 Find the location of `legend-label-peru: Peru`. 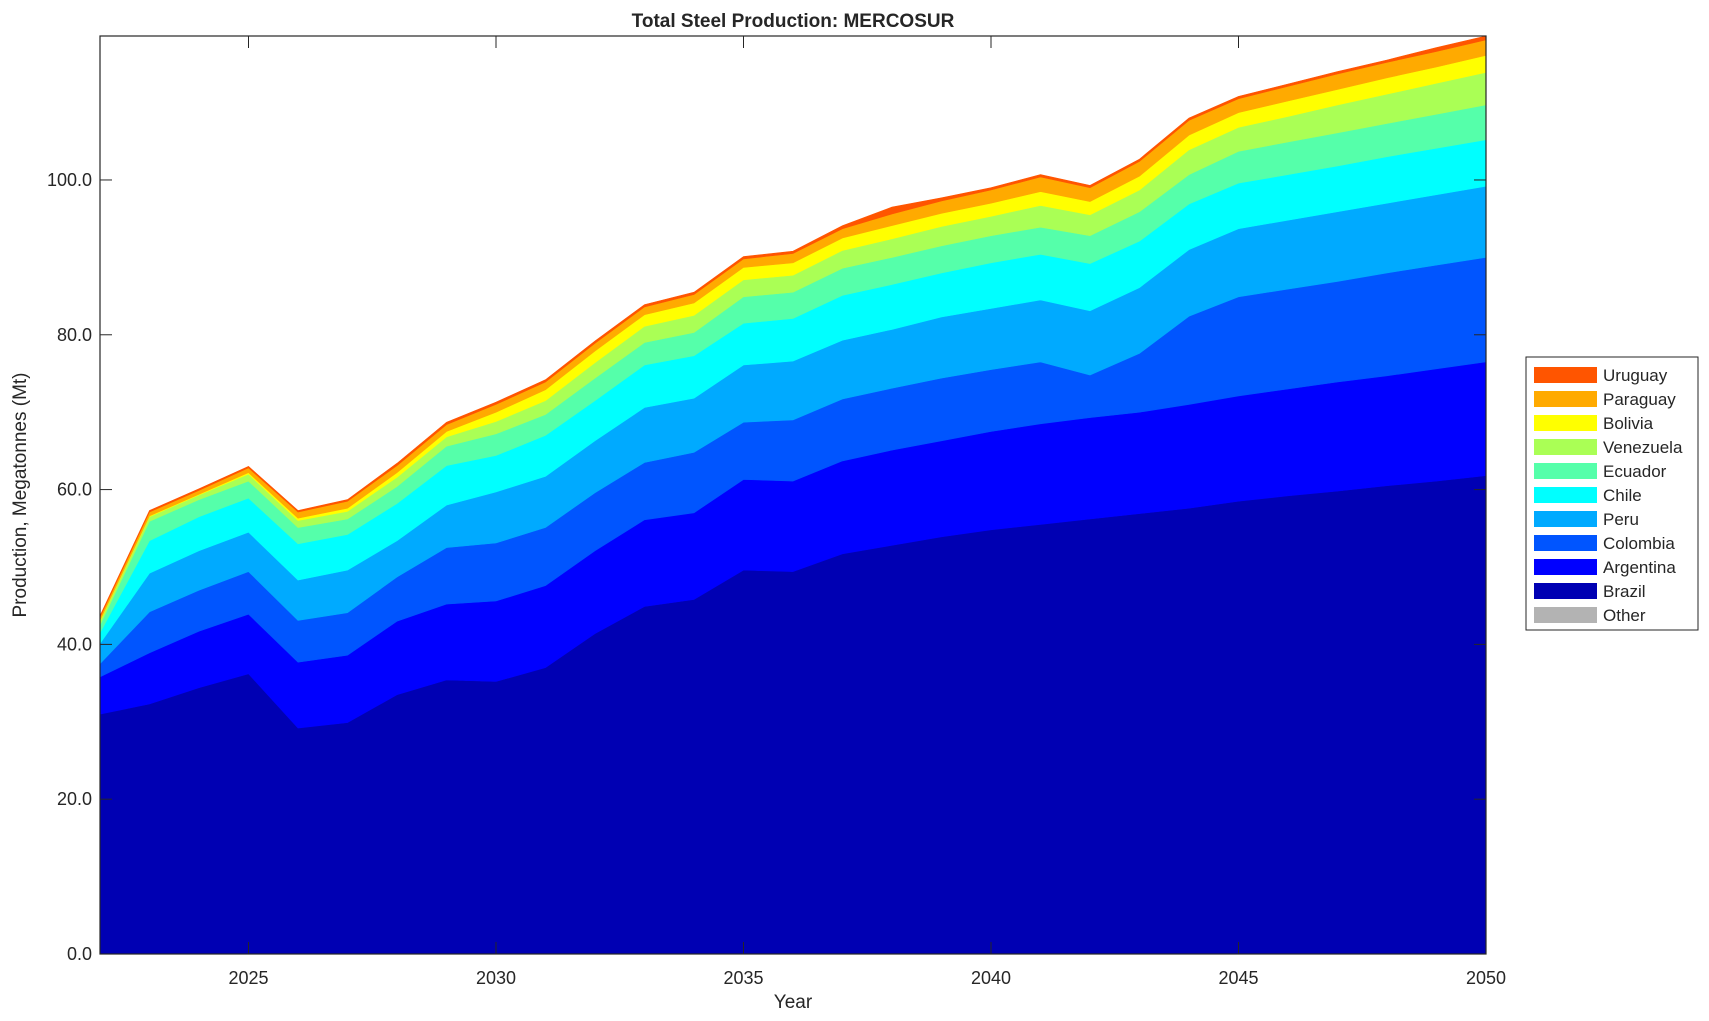

legend-label-peru: Peru is located at coordinates (1621, 519).